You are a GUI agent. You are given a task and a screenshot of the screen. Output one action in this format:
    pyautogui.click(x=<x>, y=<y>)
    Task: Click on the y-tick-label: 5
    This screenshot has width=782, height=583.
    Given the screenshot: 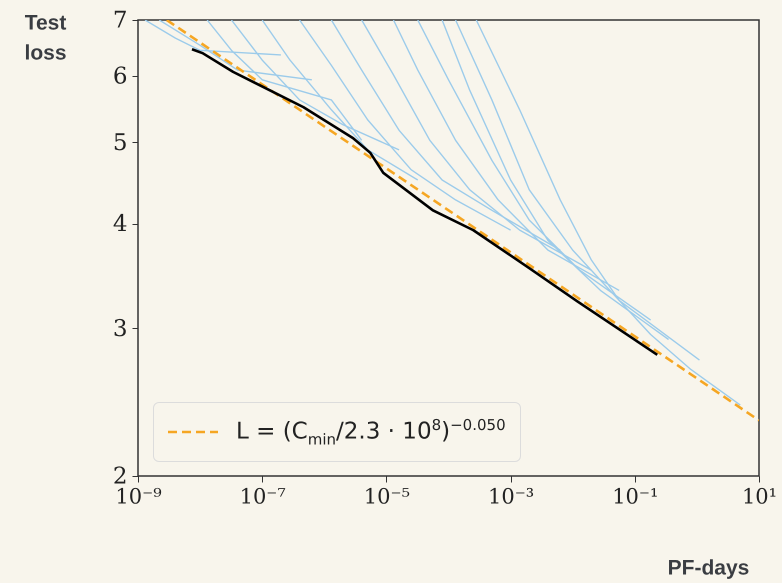 What is the action you would take?
    pyautogui.click(x=120, y=143)
    